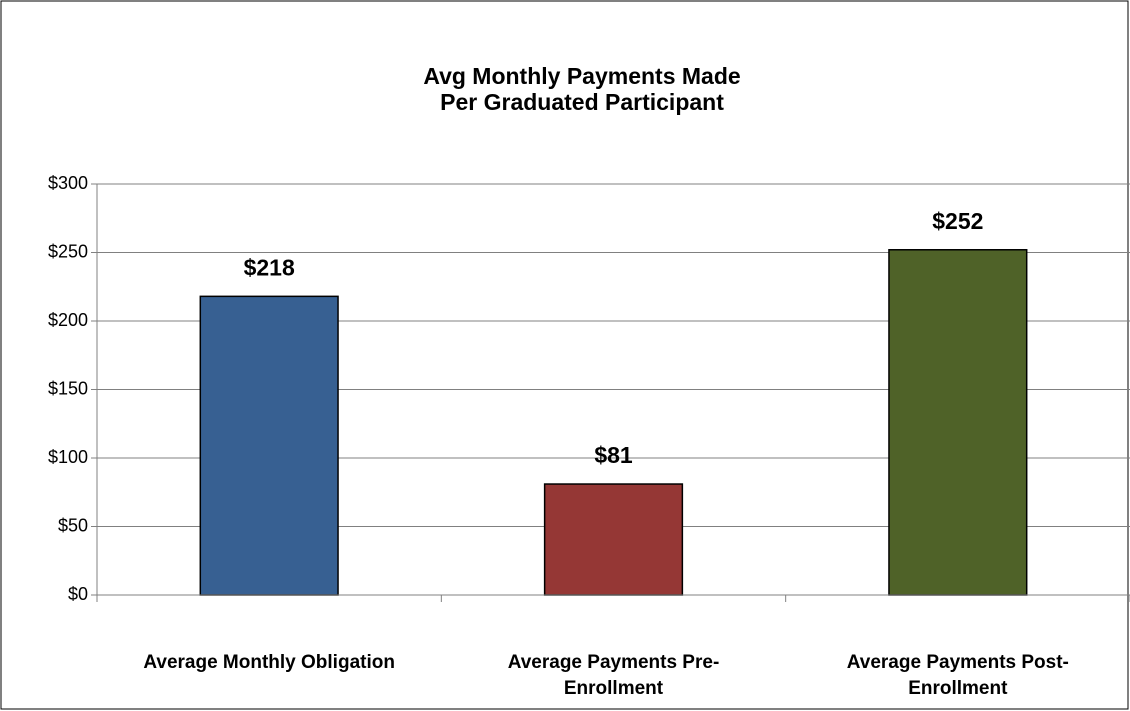 This screenshot has width=1130, height=711. I want to click on y-tick-label: $250, so click(68, 251).